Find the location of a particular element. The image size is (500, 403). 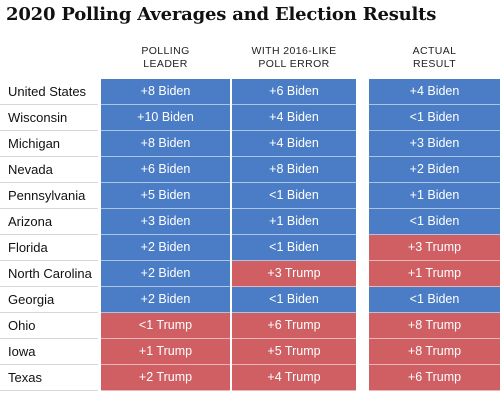

margin-cell-trump: <1 Trump is located at coordinates (165, 326).